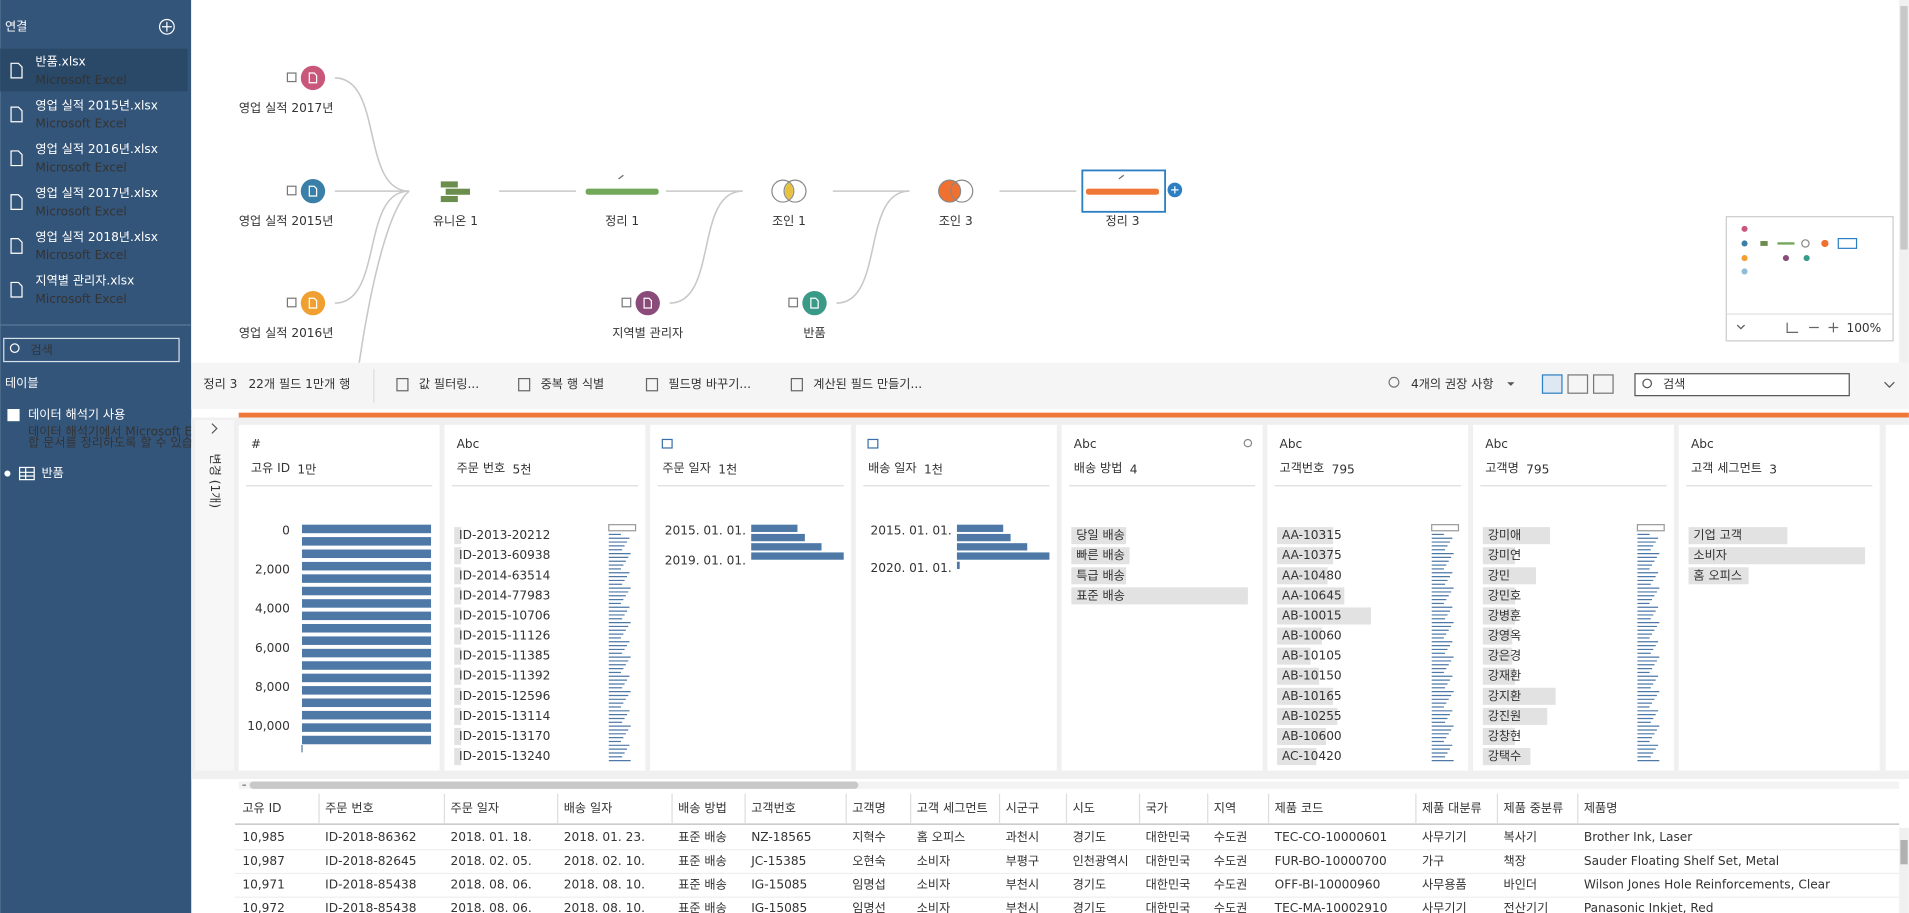 This screenshot has width=1909, height=913. I want to click on field-value: 표준 배송, so click(1100, 595).